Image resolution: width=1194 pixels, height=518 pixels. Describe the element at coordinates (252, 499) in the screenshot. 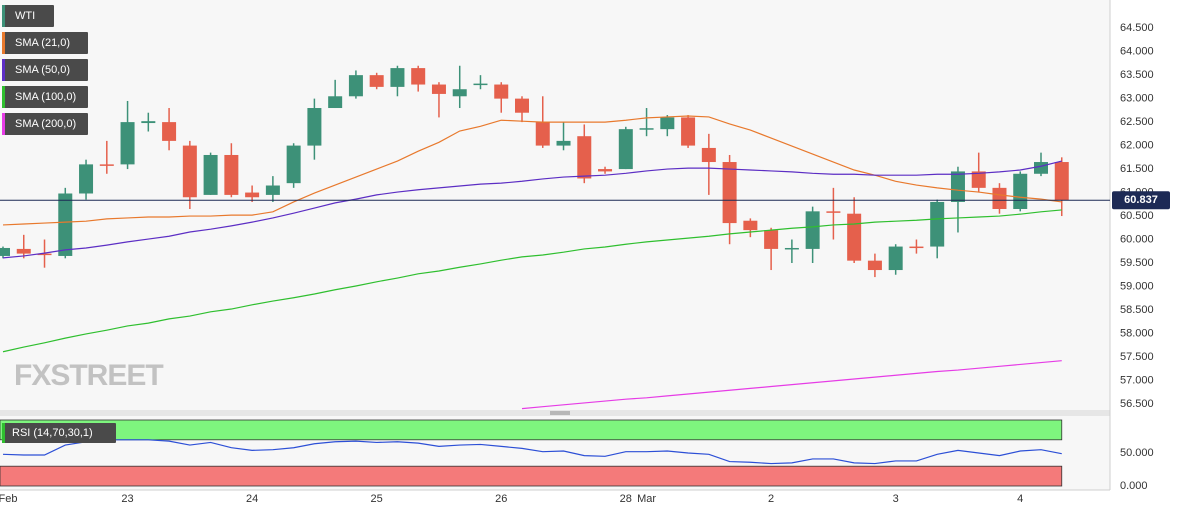

I see `x-tick-label: 24` at that location.